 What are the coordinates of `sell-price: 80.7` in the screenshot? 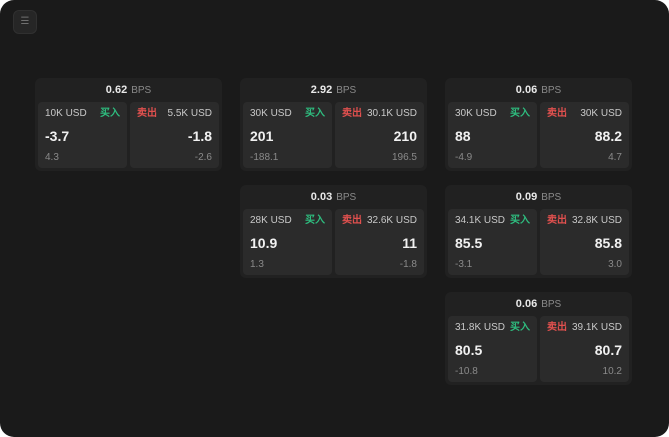 It's located at (608, 350).